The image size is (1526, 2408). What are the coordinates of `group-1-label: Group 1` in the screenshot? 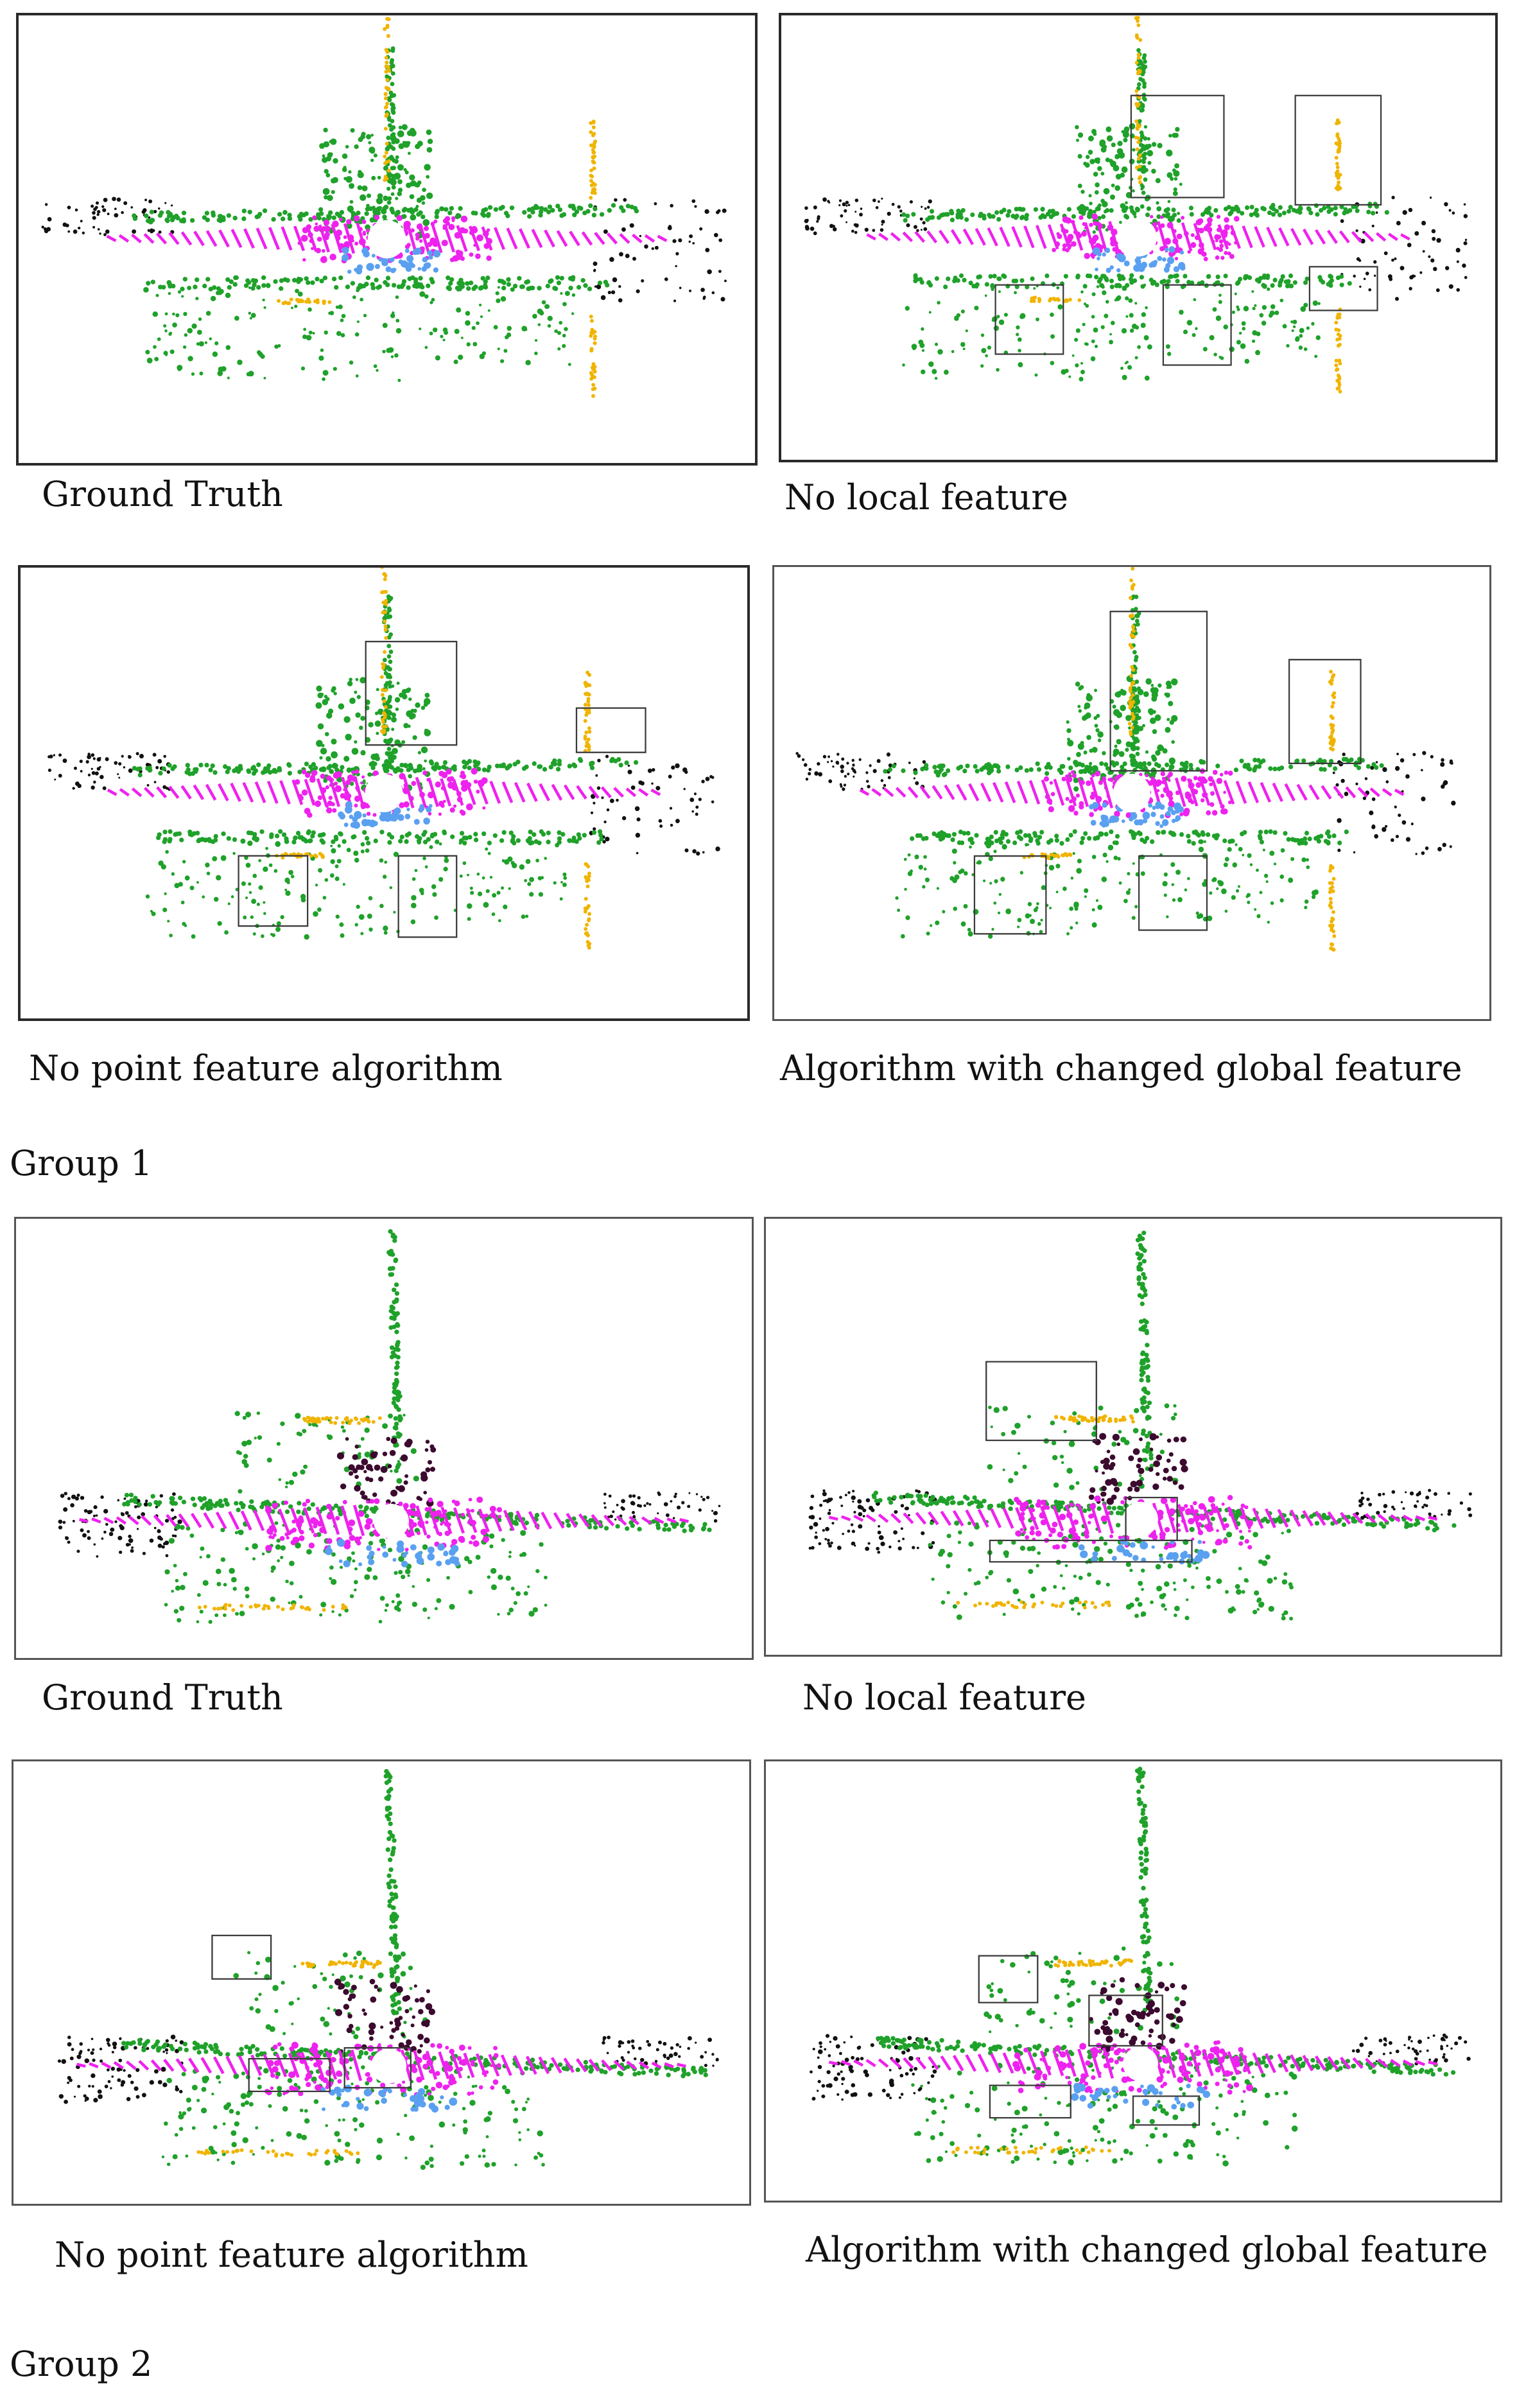 It's located at (81, 1163).